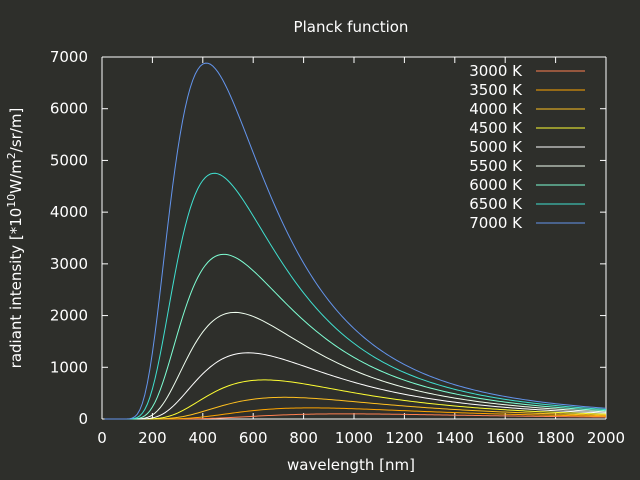  What do you see at coordinates (69, 57) in the screenshot?
I see `y-tick-label: 7000` at bounding box center [69, 57].